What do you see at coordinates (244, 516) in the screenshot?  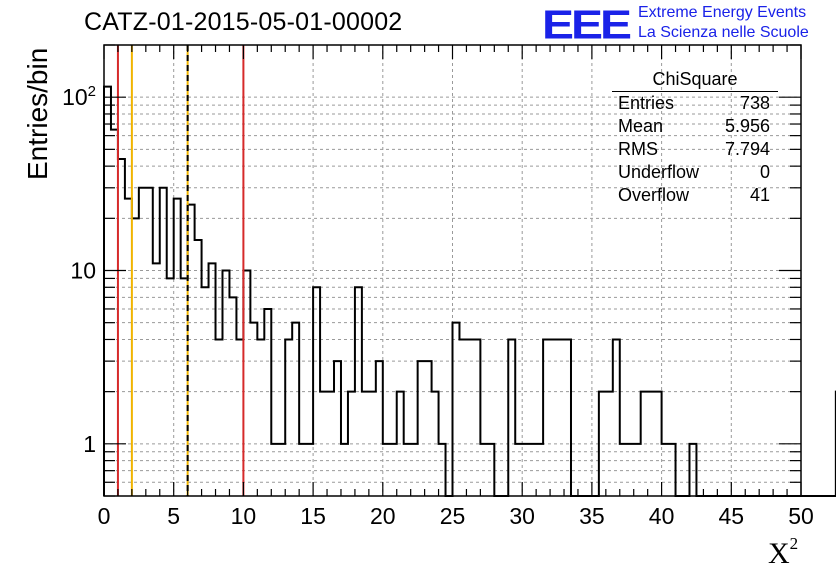 I see `x-tick-label: 10` at bounding box center [244, 516].